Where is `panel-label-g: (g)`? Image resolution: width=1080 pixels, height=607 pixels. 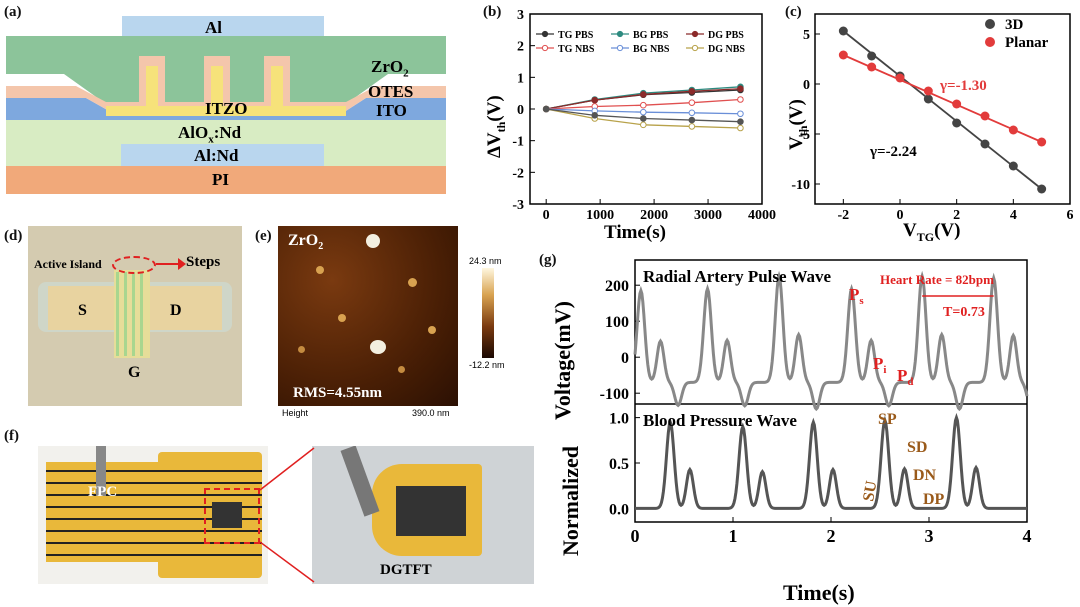
panel-label-g: (g) is located at coordinates (548, 260).